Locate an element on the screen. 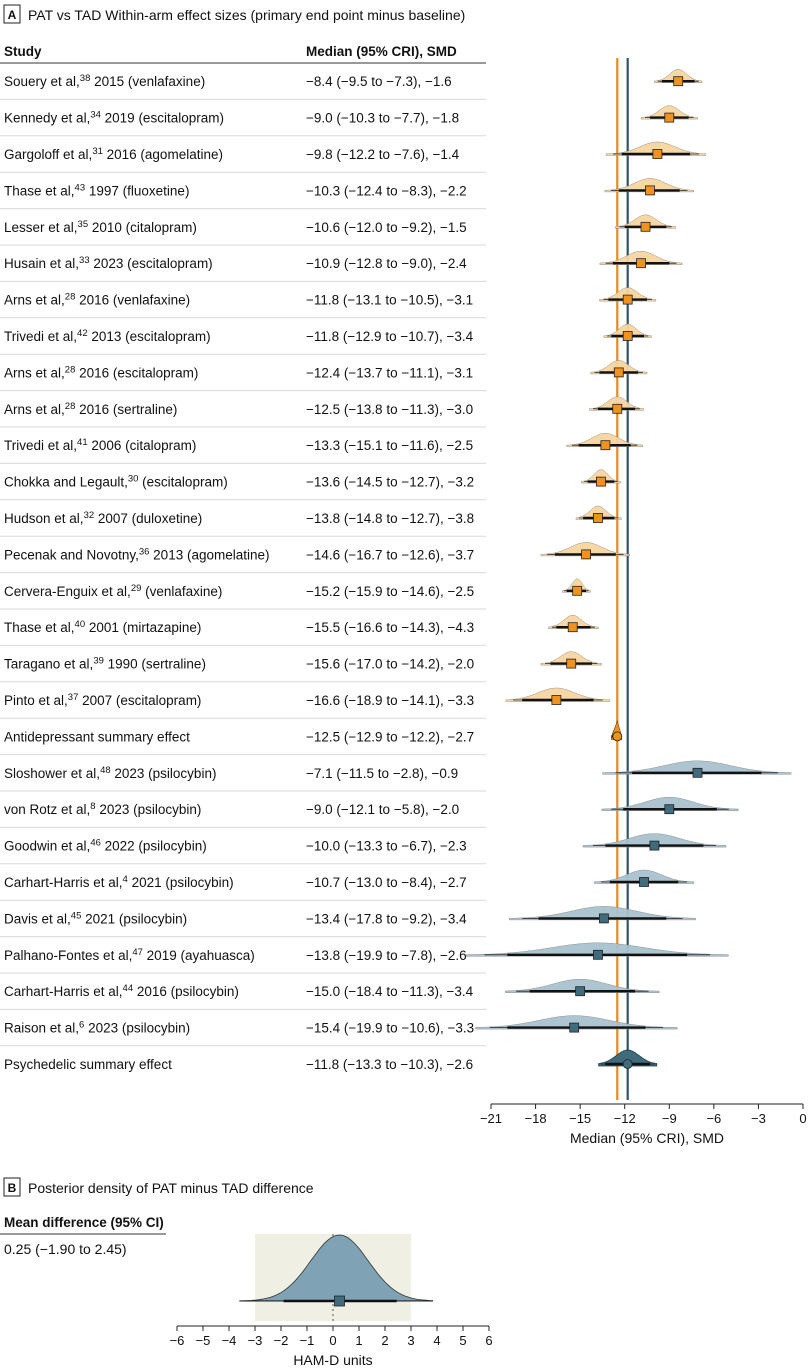 The image size is (810, 1370). study-label: Arns et al,28 2016 (escitalopram) is located at coordinates (101, 372).